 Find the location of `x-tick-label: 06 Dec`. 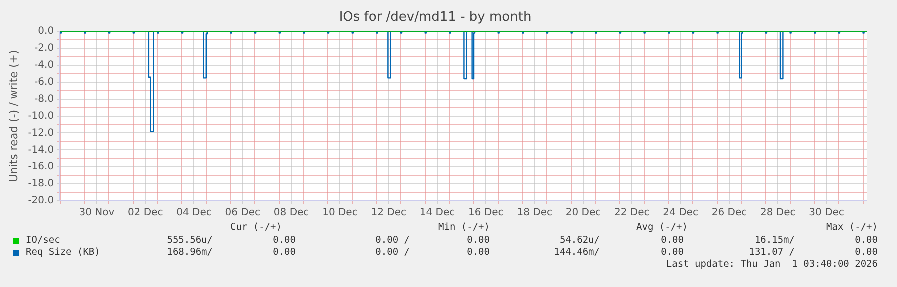

x-tick-label: 06 Dec is located at coordinates (243, 213).